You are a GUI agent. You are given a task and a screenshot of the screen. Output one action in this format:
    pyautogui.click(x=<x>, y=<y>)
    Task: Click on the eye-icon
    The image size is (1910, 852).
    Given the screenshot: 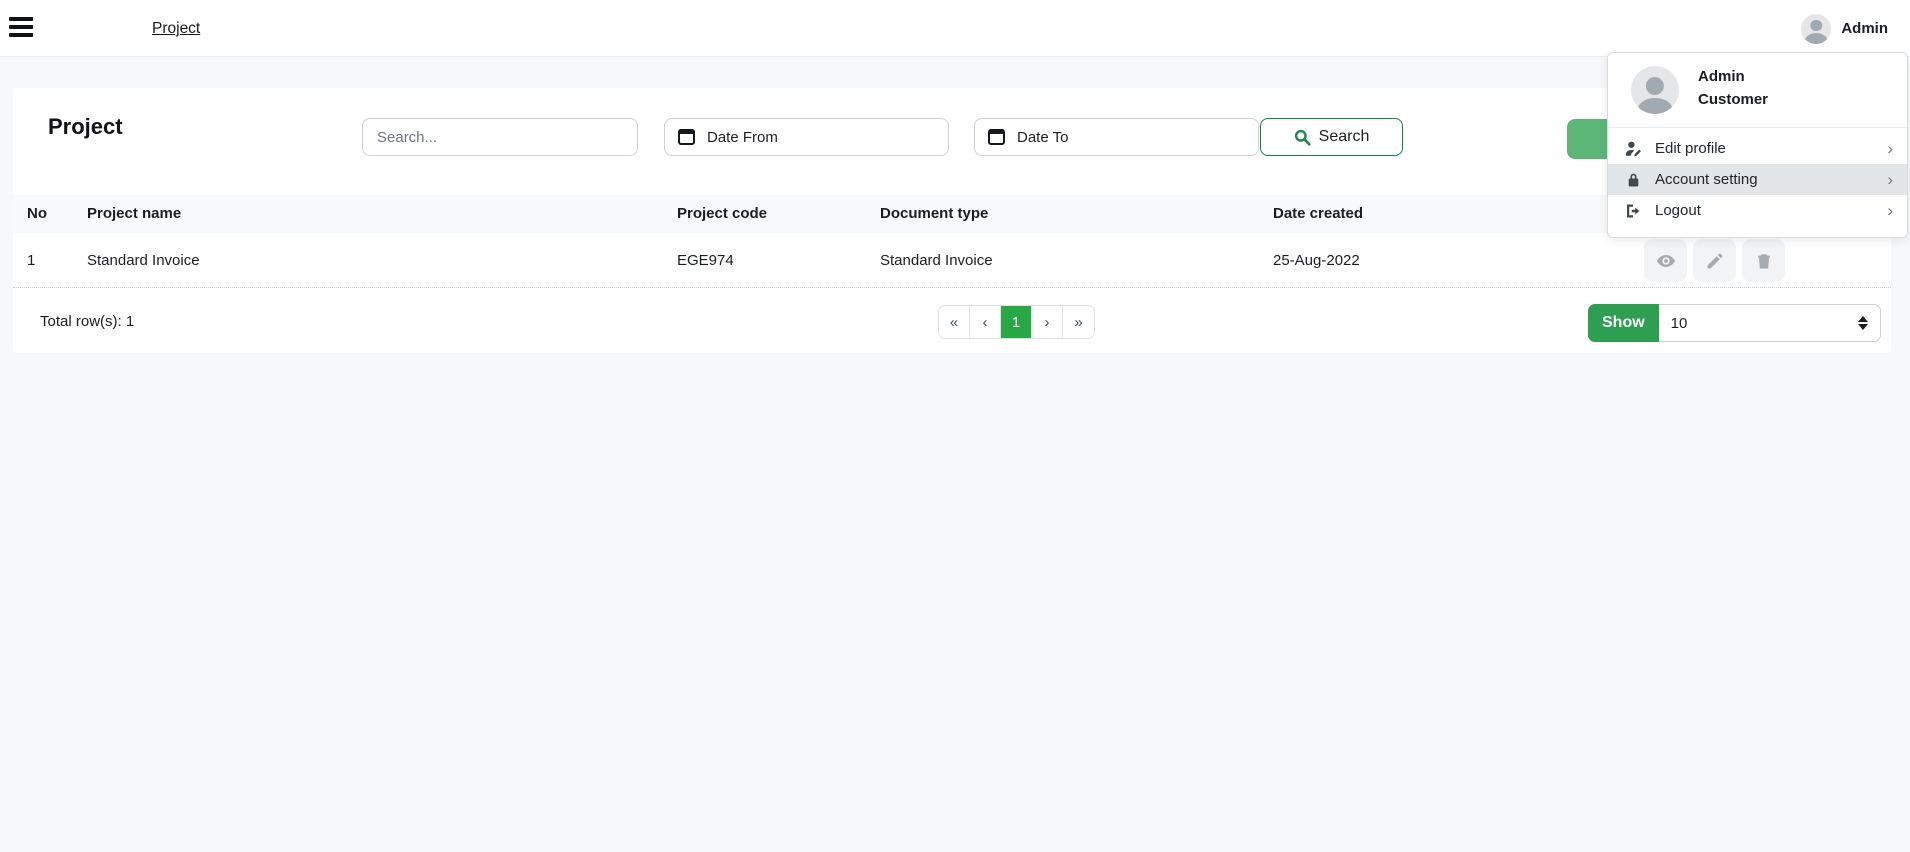 What is the action you would take?
    pyautogui.click(x=1665, y=260)
    